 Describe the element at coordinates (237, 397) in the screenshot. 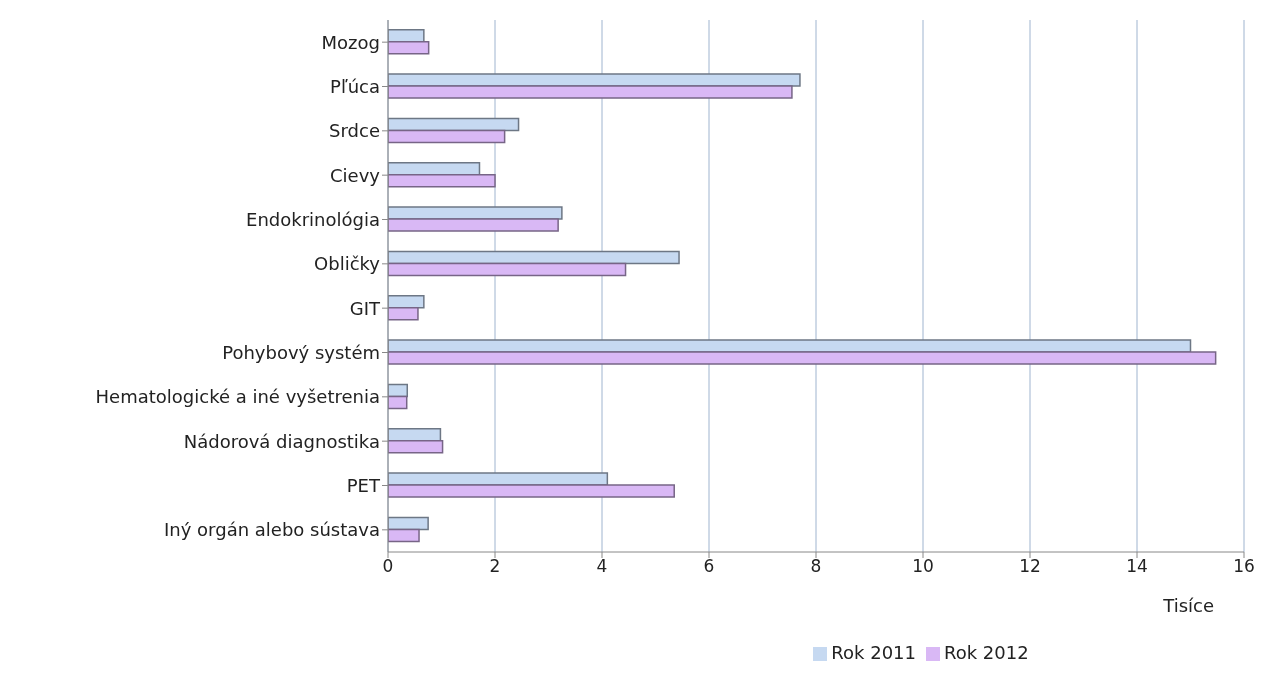

I see `y-tick-label: Hematologické a iné vyšetrenia` at that location.